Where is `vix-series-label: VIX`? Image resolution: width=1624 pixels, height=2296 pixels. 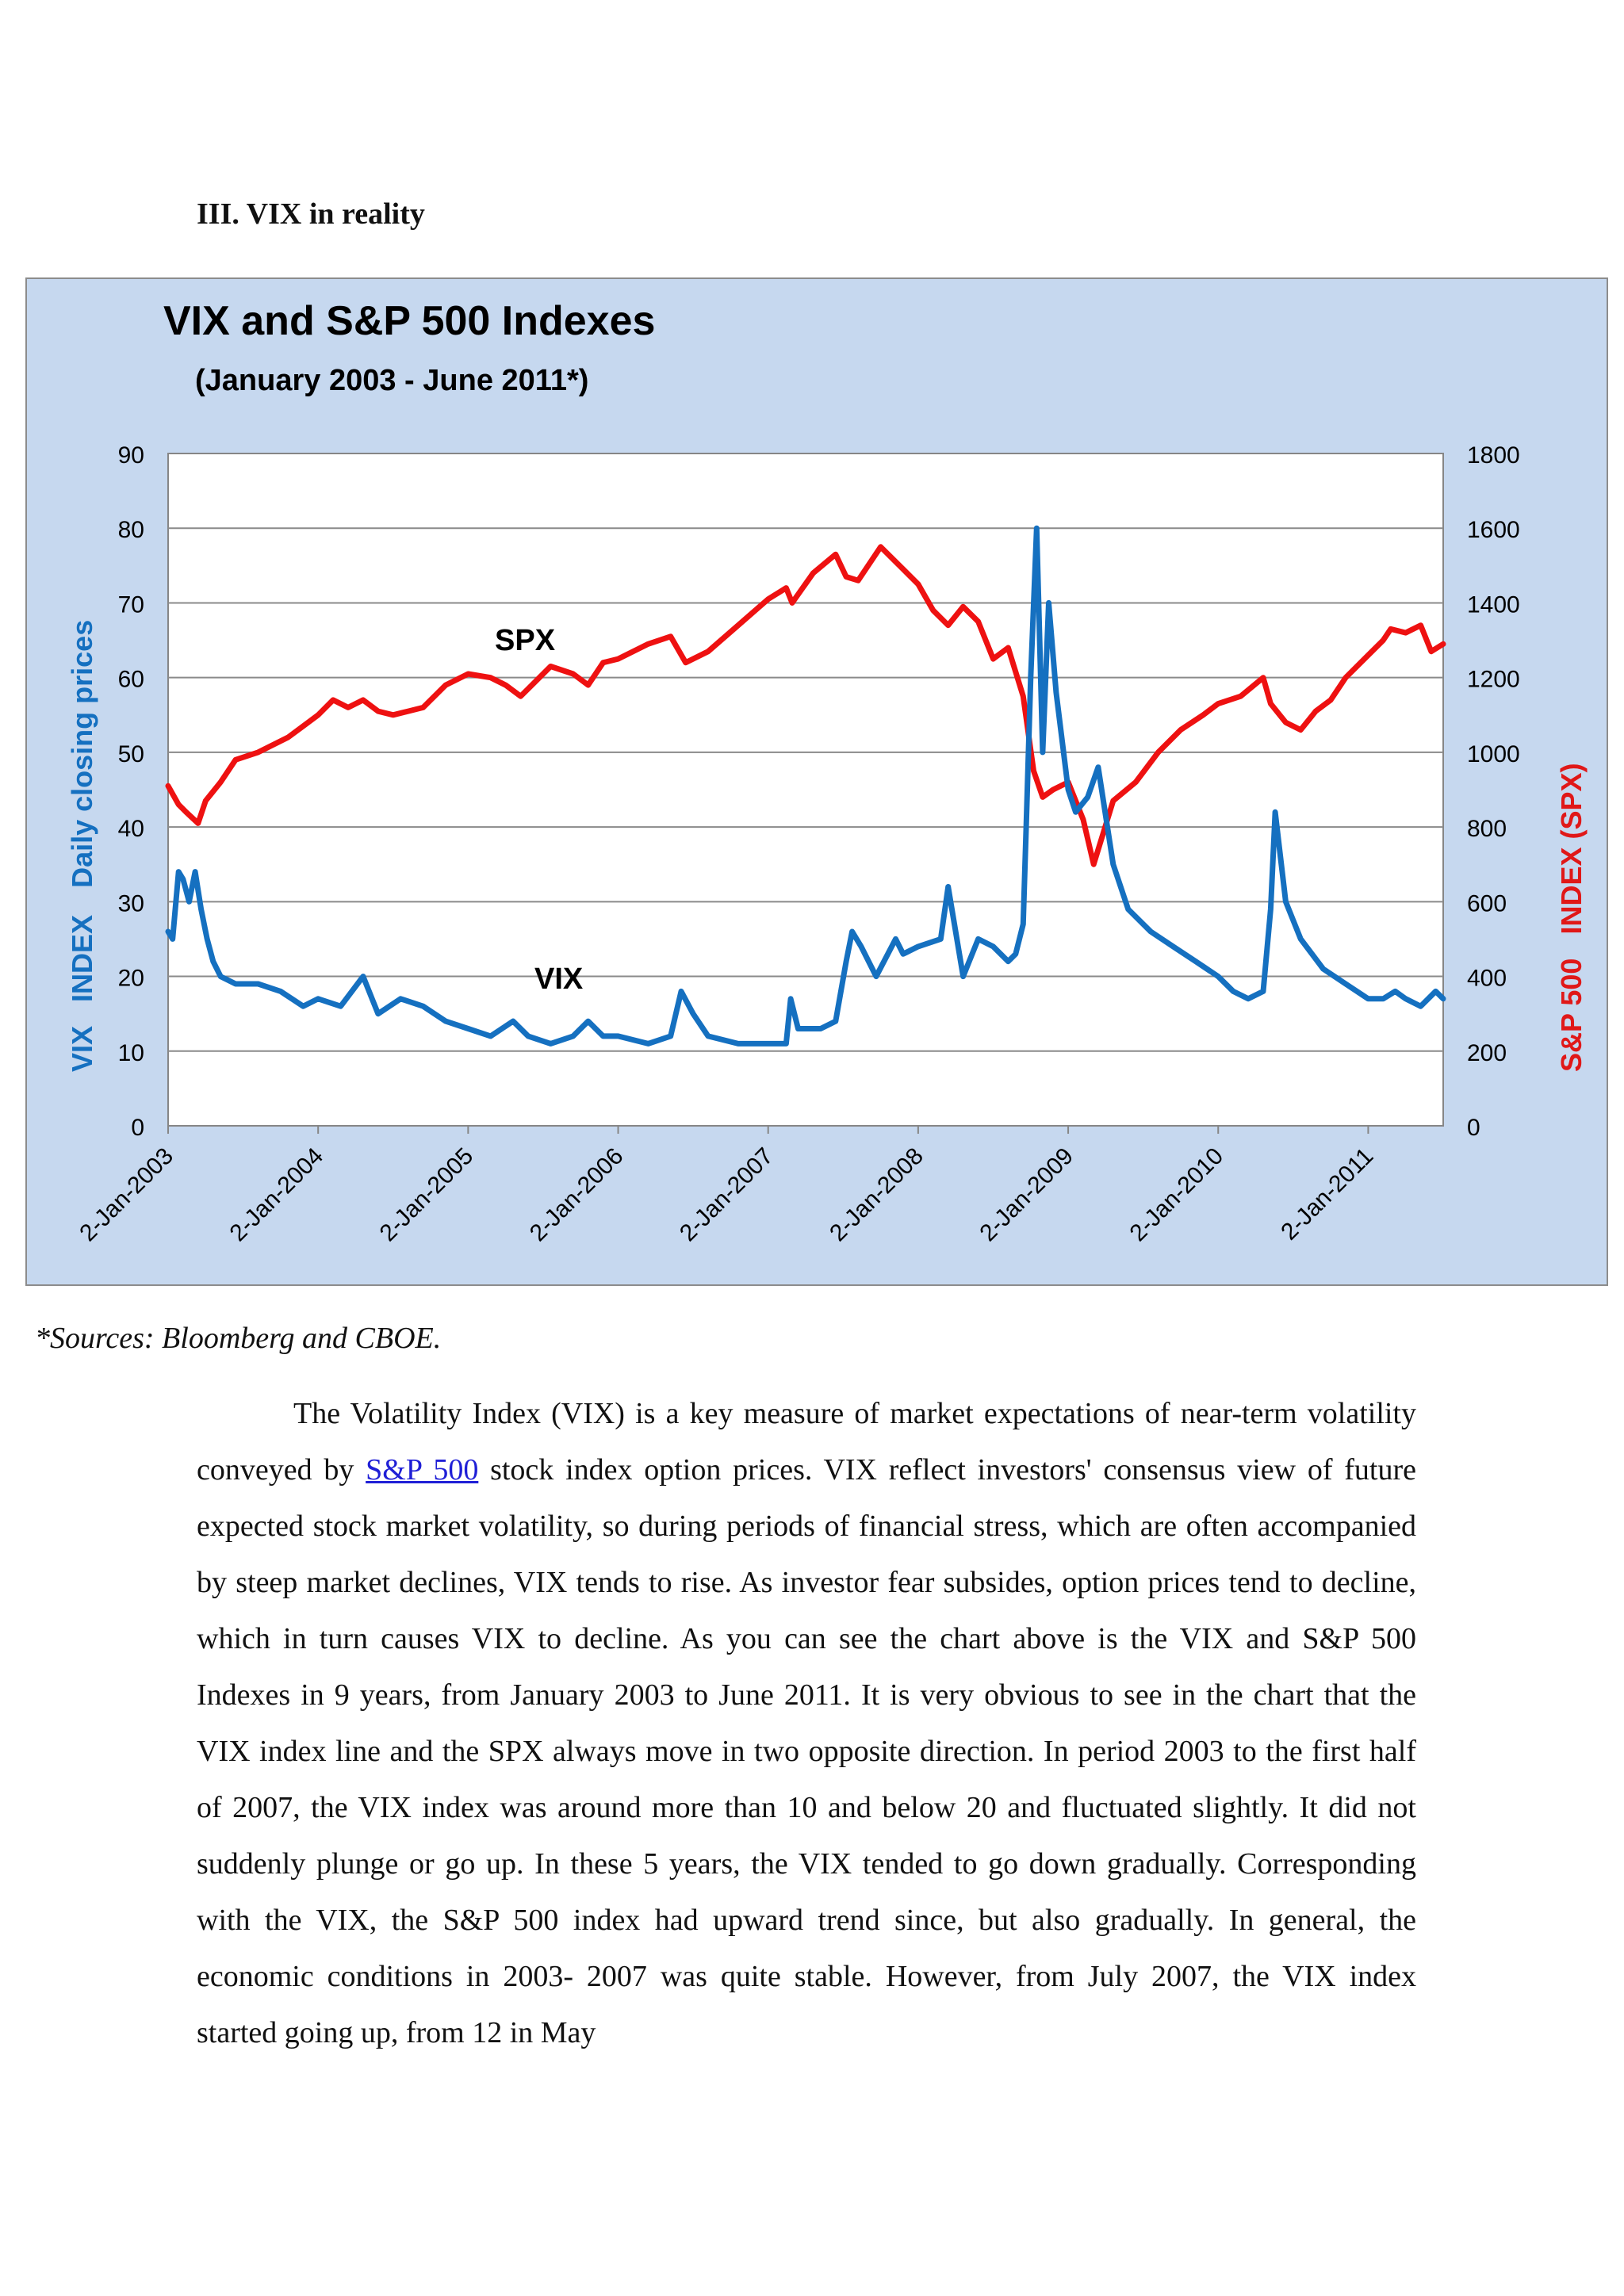
vix-series-label: VIX is located at coordinates (559, 979).